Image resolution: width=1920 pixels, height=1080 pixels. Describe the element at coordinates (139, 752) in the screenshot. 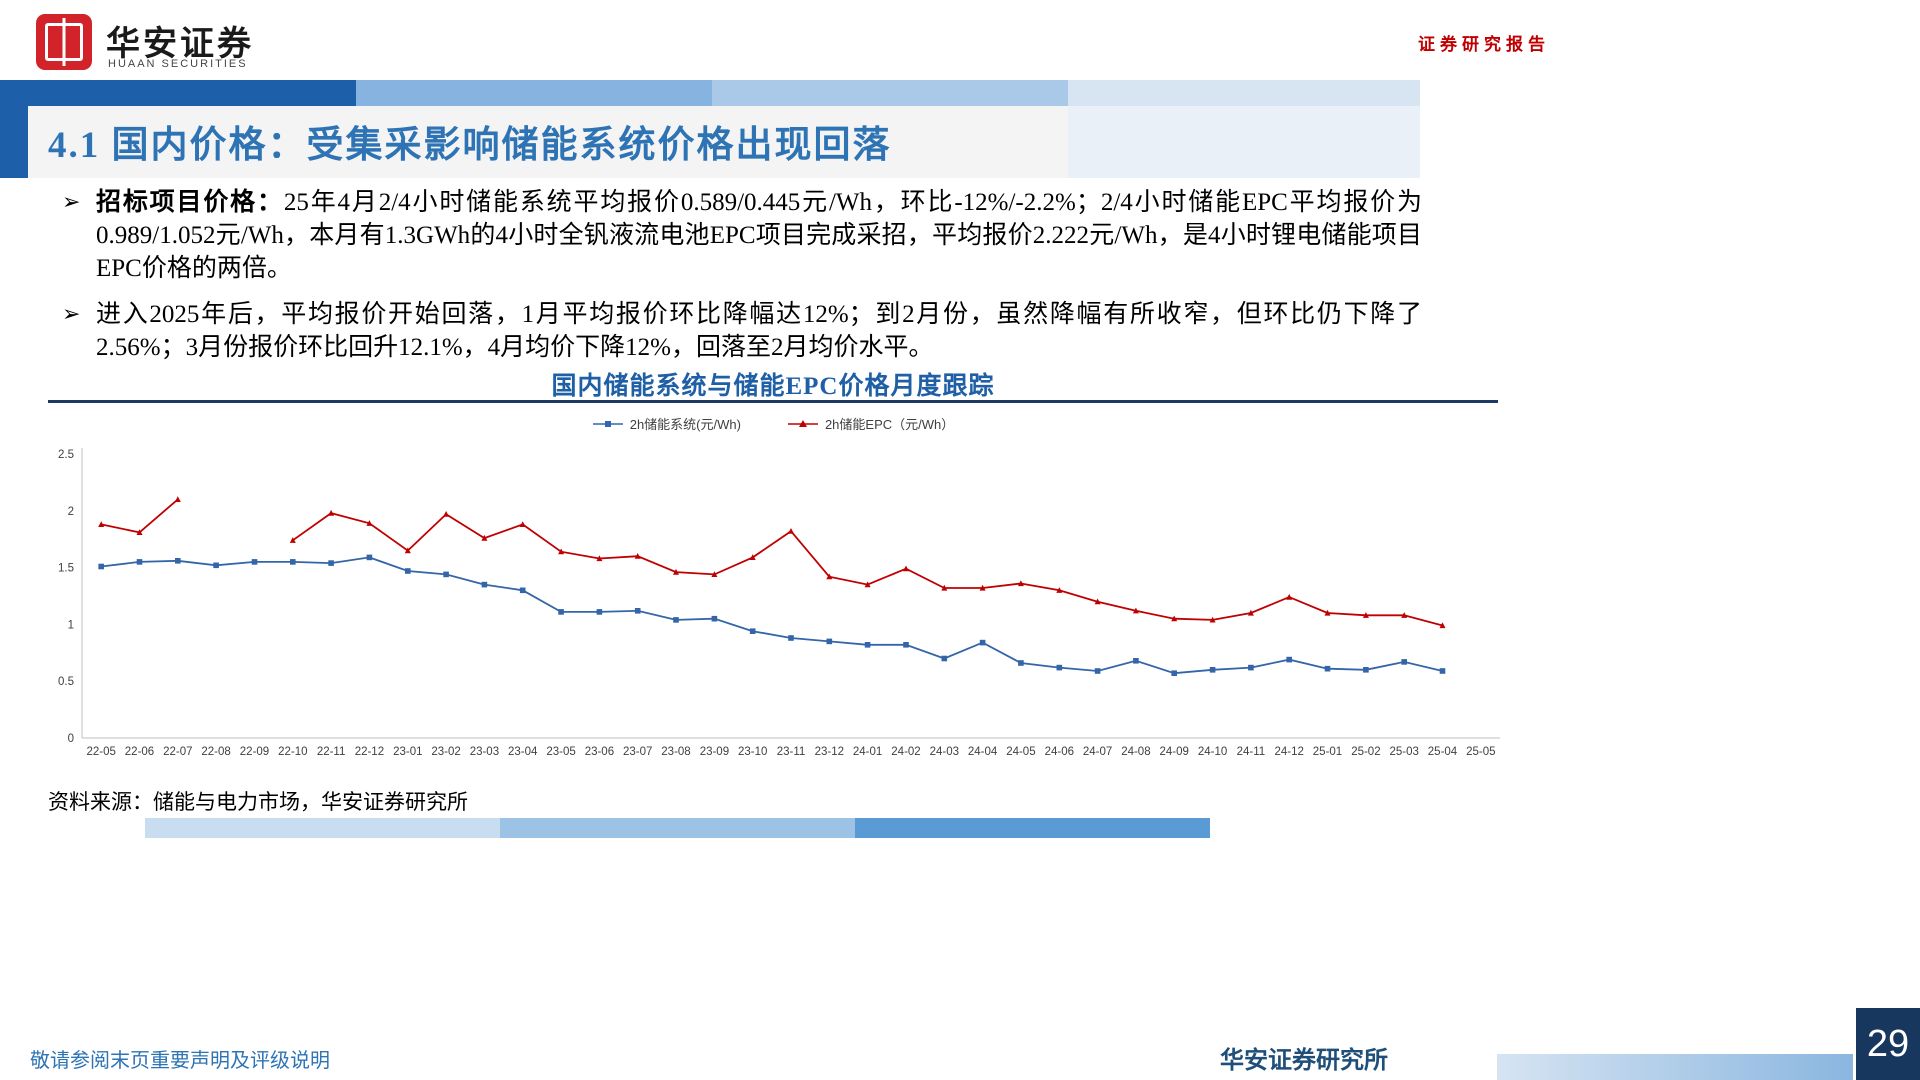

I see `x-tick-label: 22-06` at that location.